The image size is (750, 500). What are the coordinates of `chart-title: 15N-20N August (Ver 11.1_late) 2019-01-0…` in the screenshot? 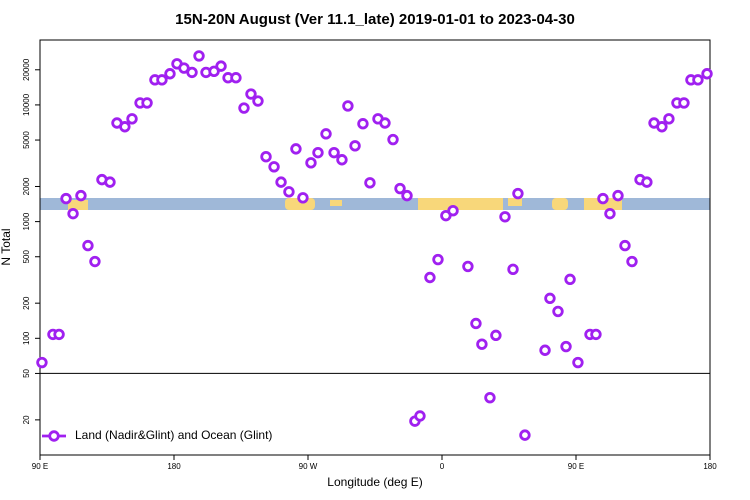 It's located at (375, 19).